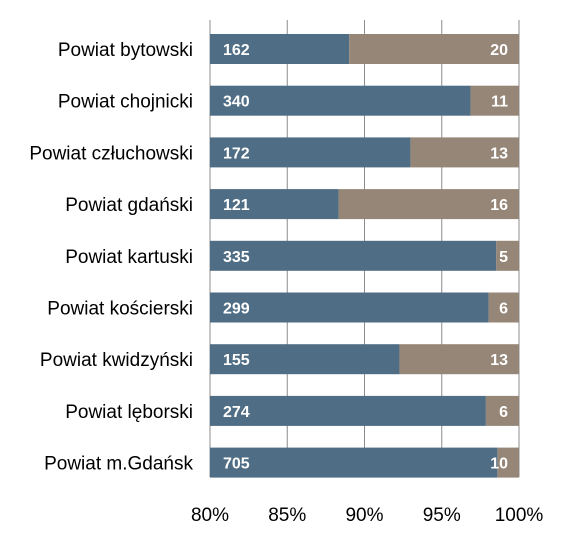  Describe the element at coordinates (236, 50) in the screenshot. I see `data-label-primary: 162` at that location.